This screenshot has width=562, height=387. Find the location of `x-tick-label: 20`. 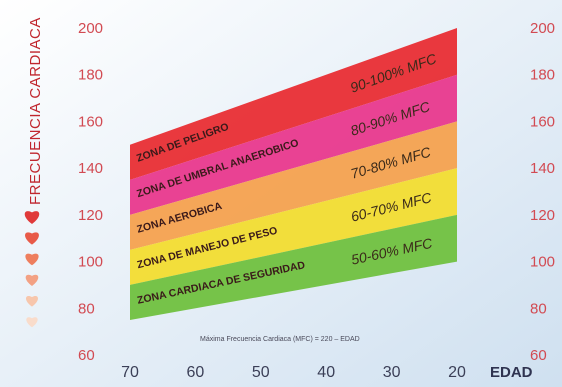

x-tick-label: 20 is located at coordinates (457, 372).